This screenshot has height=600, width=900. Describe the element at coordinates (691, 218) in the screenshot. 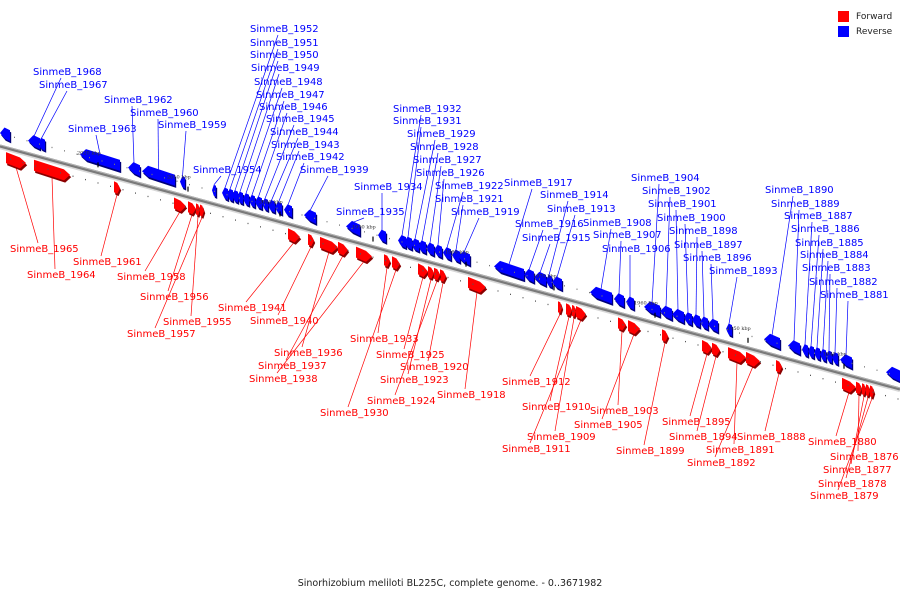

I see `reverse-gene-label: SinmeB_1900` at that location.